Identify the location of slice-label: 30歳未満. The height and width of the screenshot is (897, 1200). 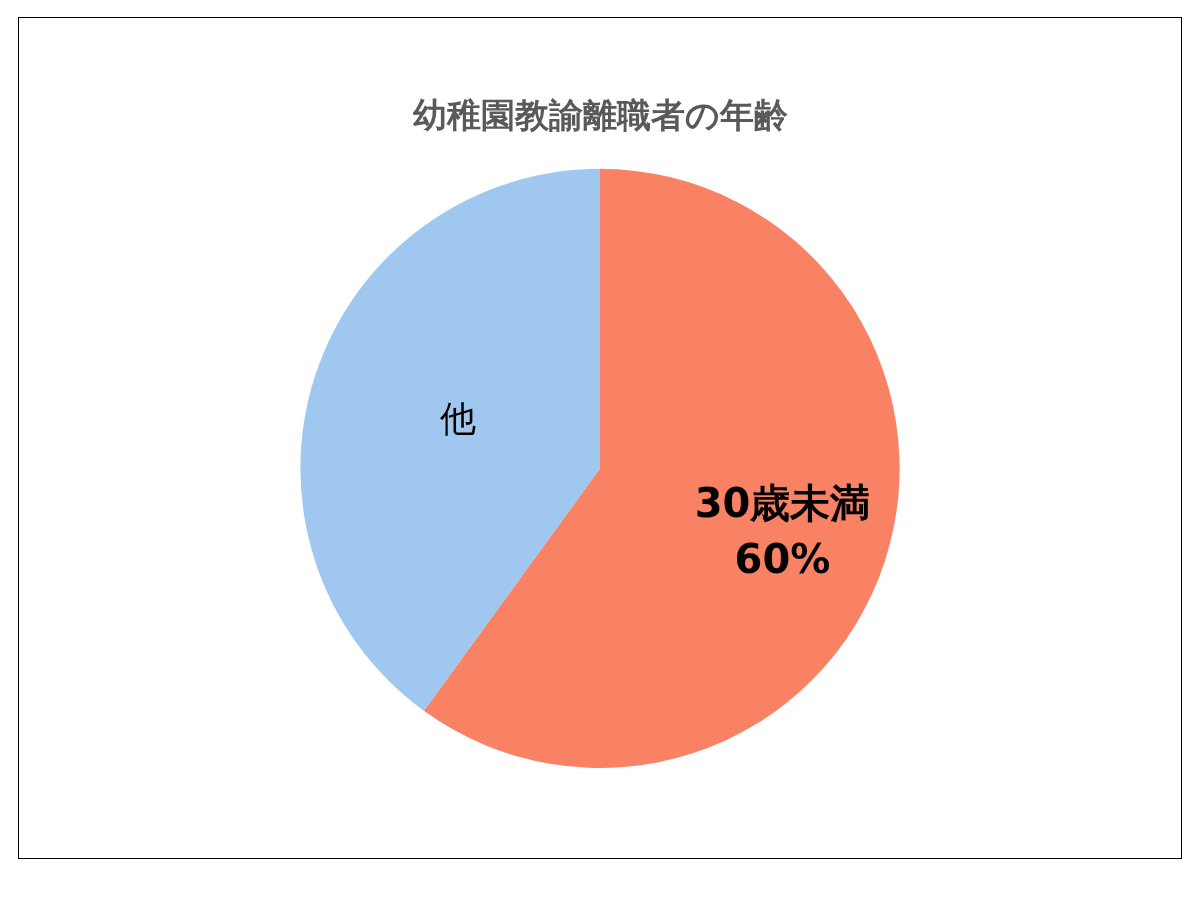
(782, 503).